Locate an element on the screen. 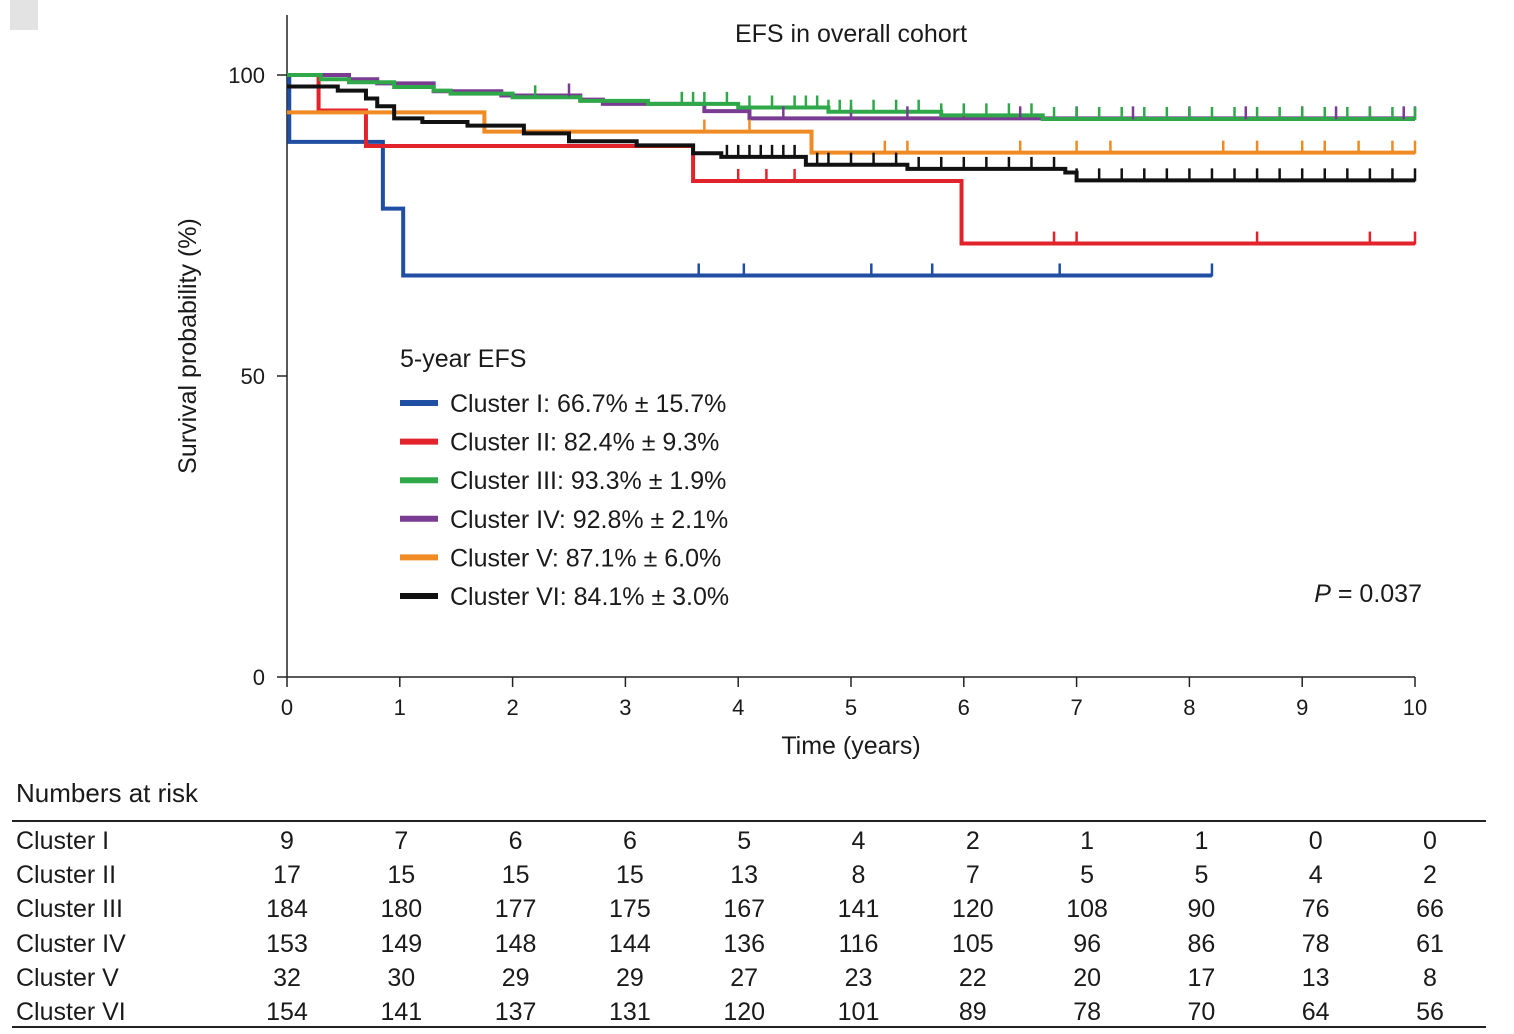  risk-cell: 22 is located at coordinates (972, 977).